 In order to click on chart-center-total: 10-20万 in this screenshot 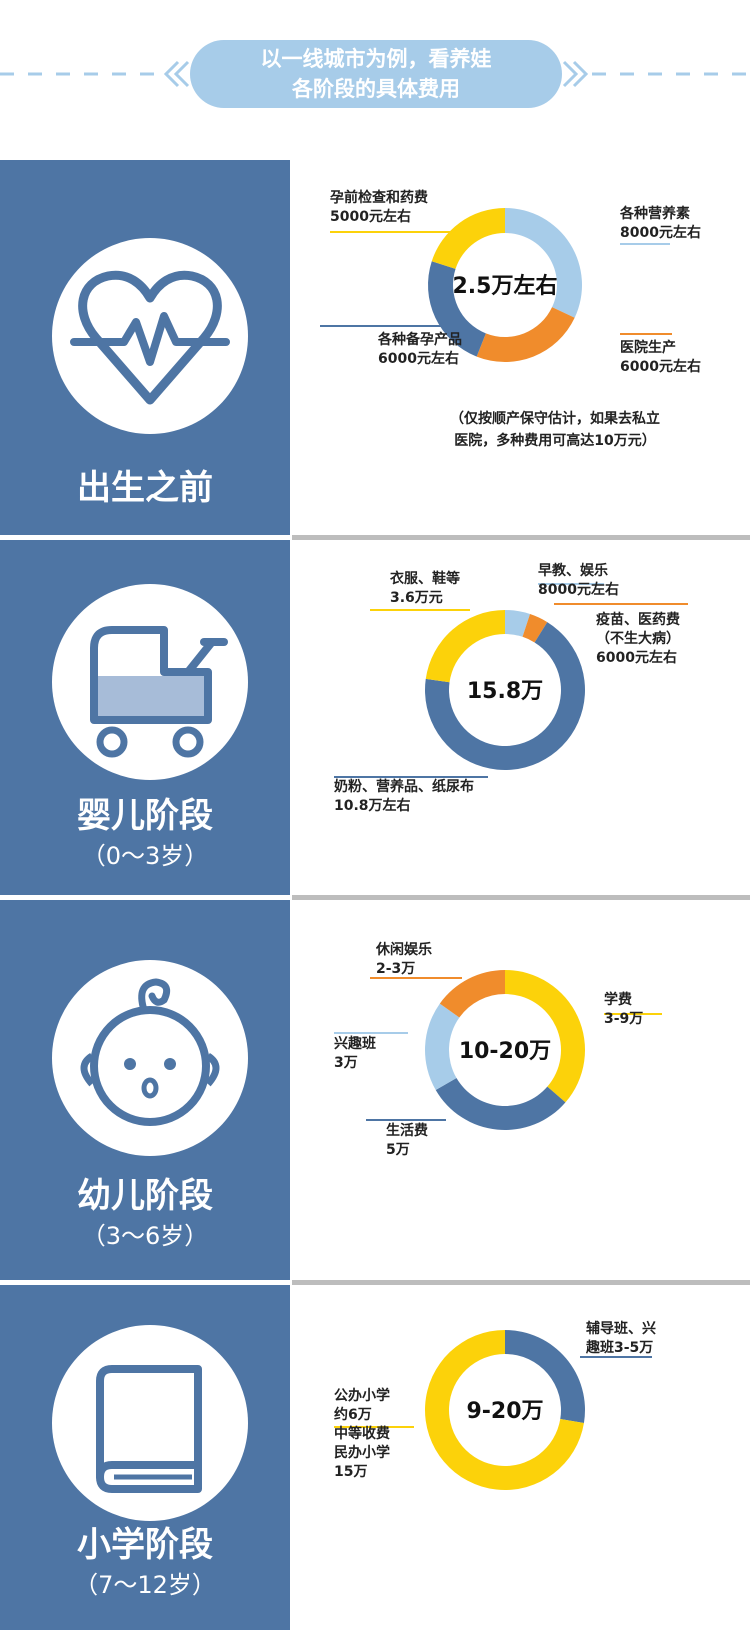, I will do `click(505, 1051)`.